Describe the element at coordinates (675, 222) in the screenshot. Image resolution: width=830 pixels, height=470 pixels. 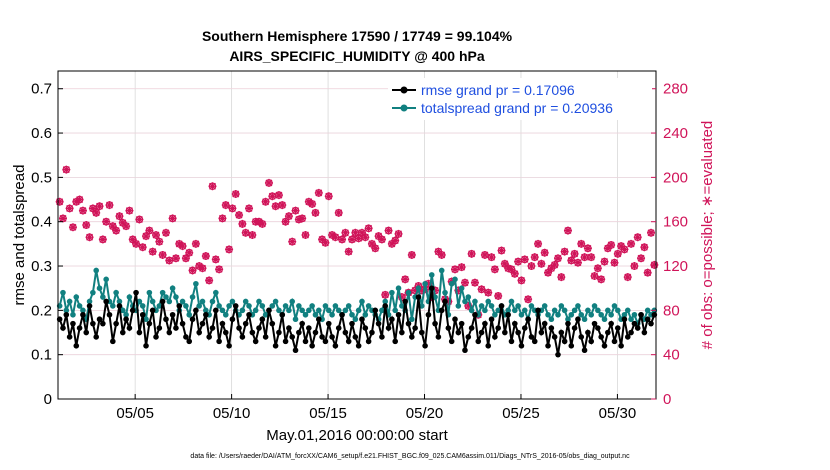
I see `y-right-tick-label: 160` at that location.